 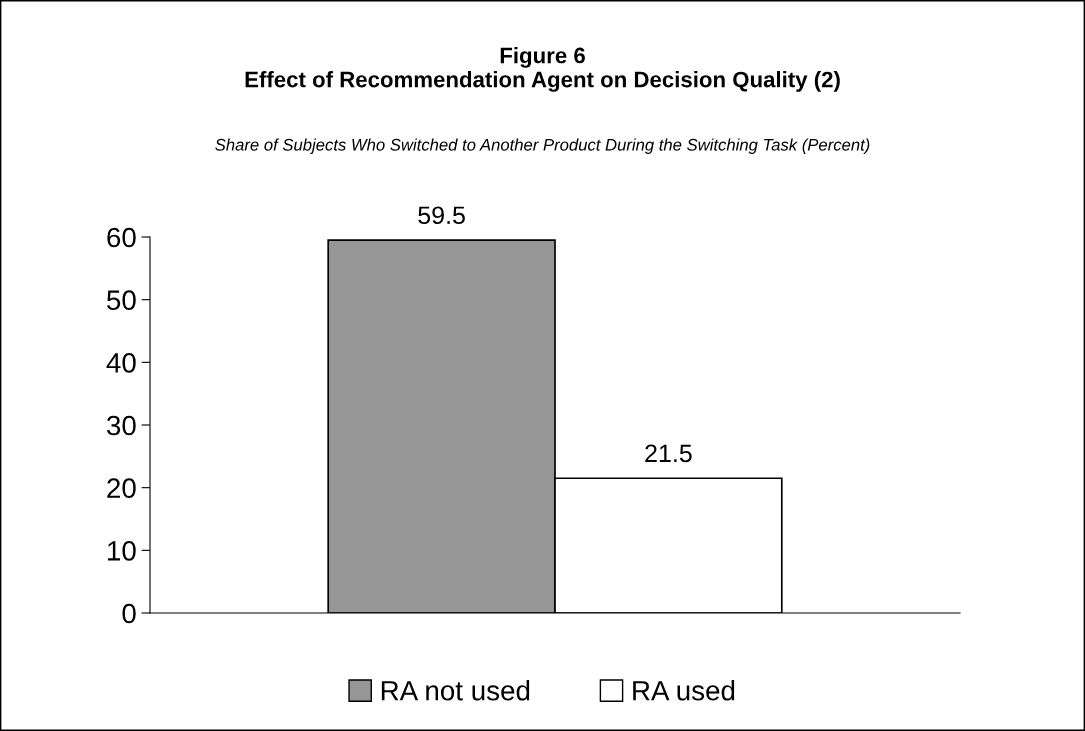 What do you see at coordinates (121, 488) in the screenshot?
I see `y-tick-label: 20` at bounding box center [121, 488].